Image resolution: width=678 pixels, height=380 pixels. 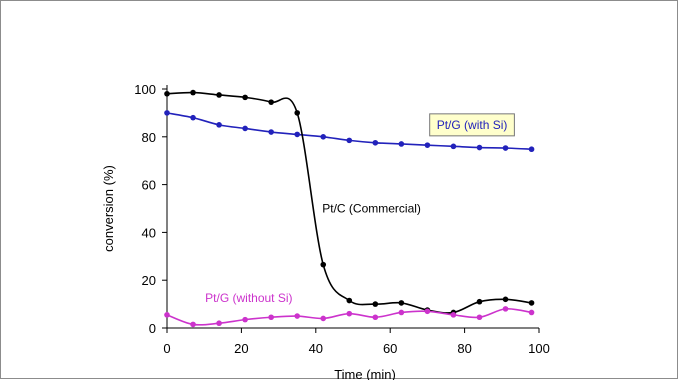 I want to click on x-tick-label: 60, so click(x=390, y=348).